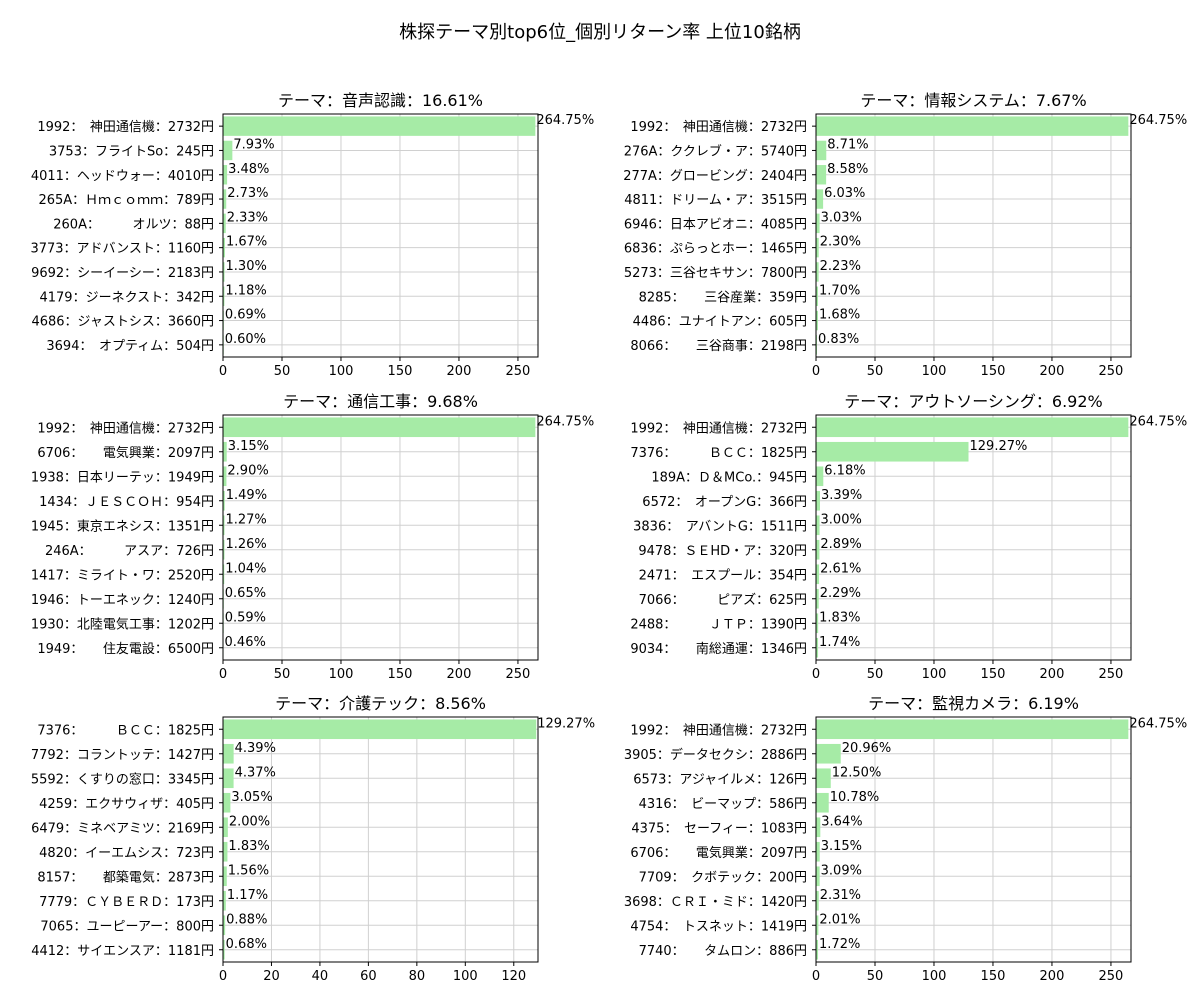 The image size is (1200, 1000). I want to click on y-tick-label: 4412：サイエンスア：1181円, so click(122, 951).